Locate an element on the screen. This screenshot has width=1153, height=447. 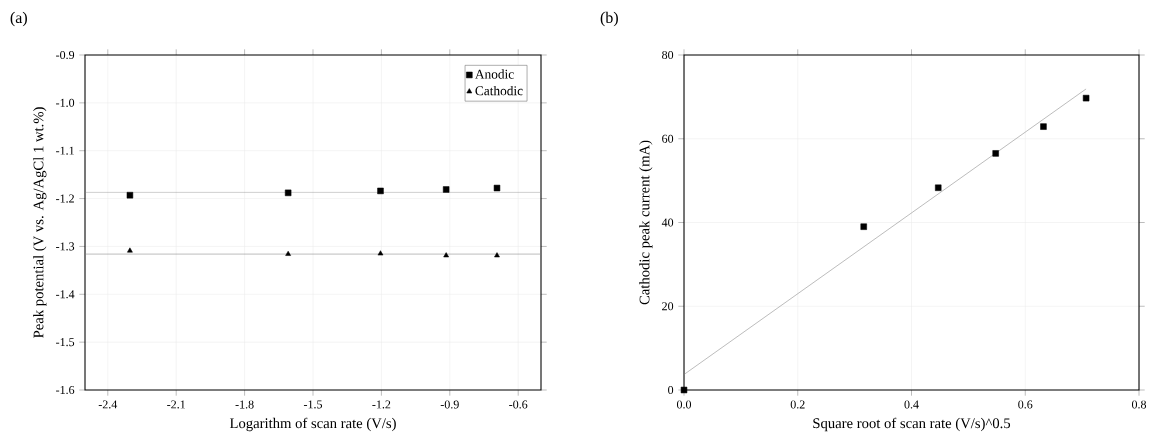
x-axis-title: Square root of scan rate (V/s)^0.5 is located at coordinates (912, 424).